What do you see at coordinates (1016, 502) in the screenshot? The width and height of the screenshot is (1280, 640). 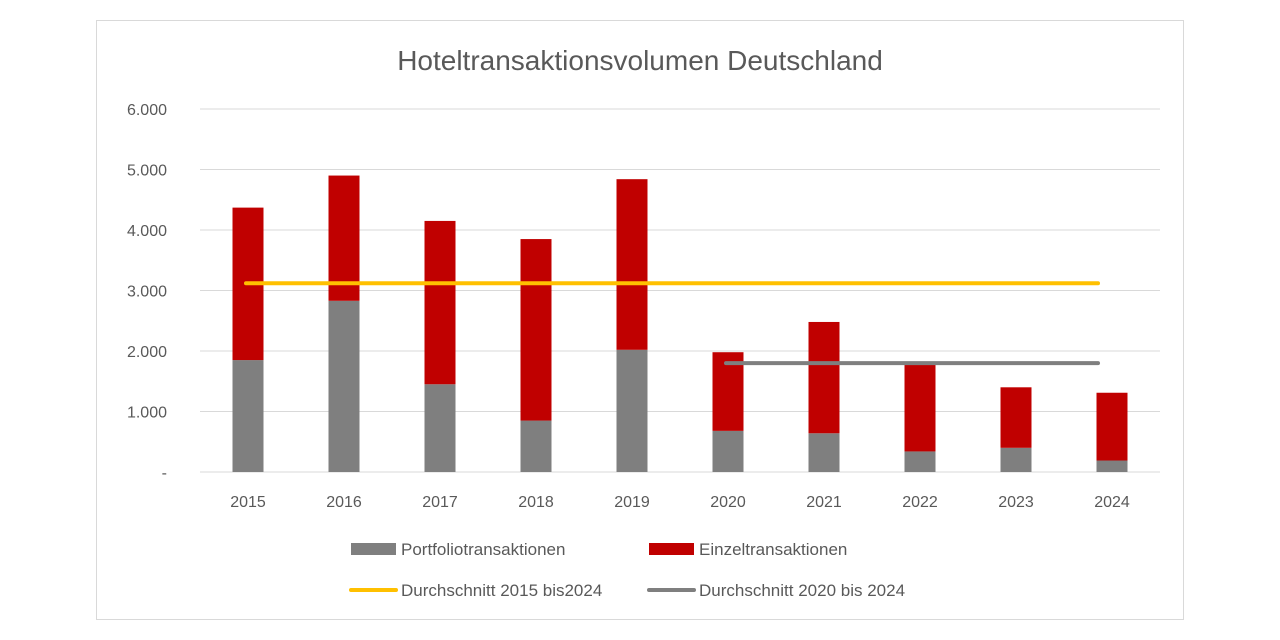 I see `x-tick-label: 2023` at bounding box center [1016, 502].